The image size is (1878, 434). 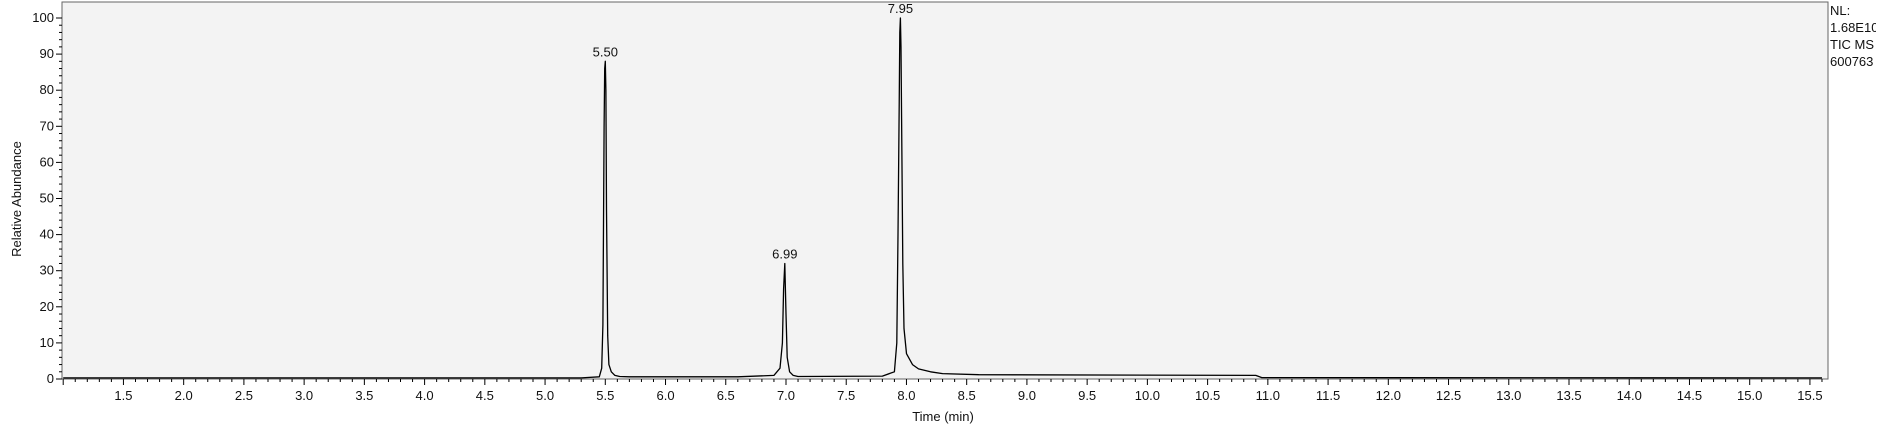 What do you see at coordinates (123, 395) in the screenshot?
I see `x-tick-label: 1.5` at bounding box center [123, 395].